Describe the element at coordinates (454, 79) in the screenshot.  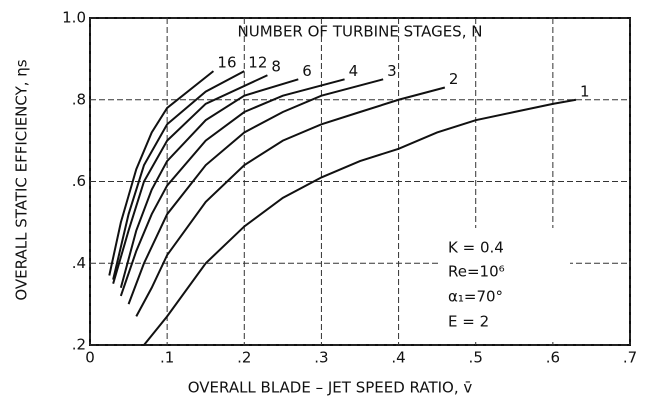
I see `curve-label: 2` at that location.